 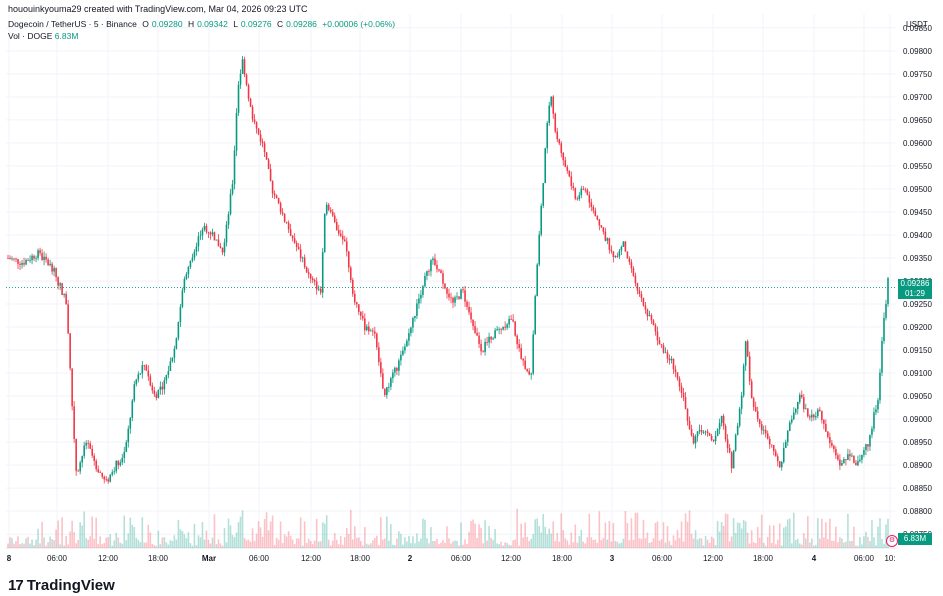 What do you see at coordinates (892, 541) in the screenshot?
I see `chart-settings-icon: ⚙` at bounding box center [892, 541].